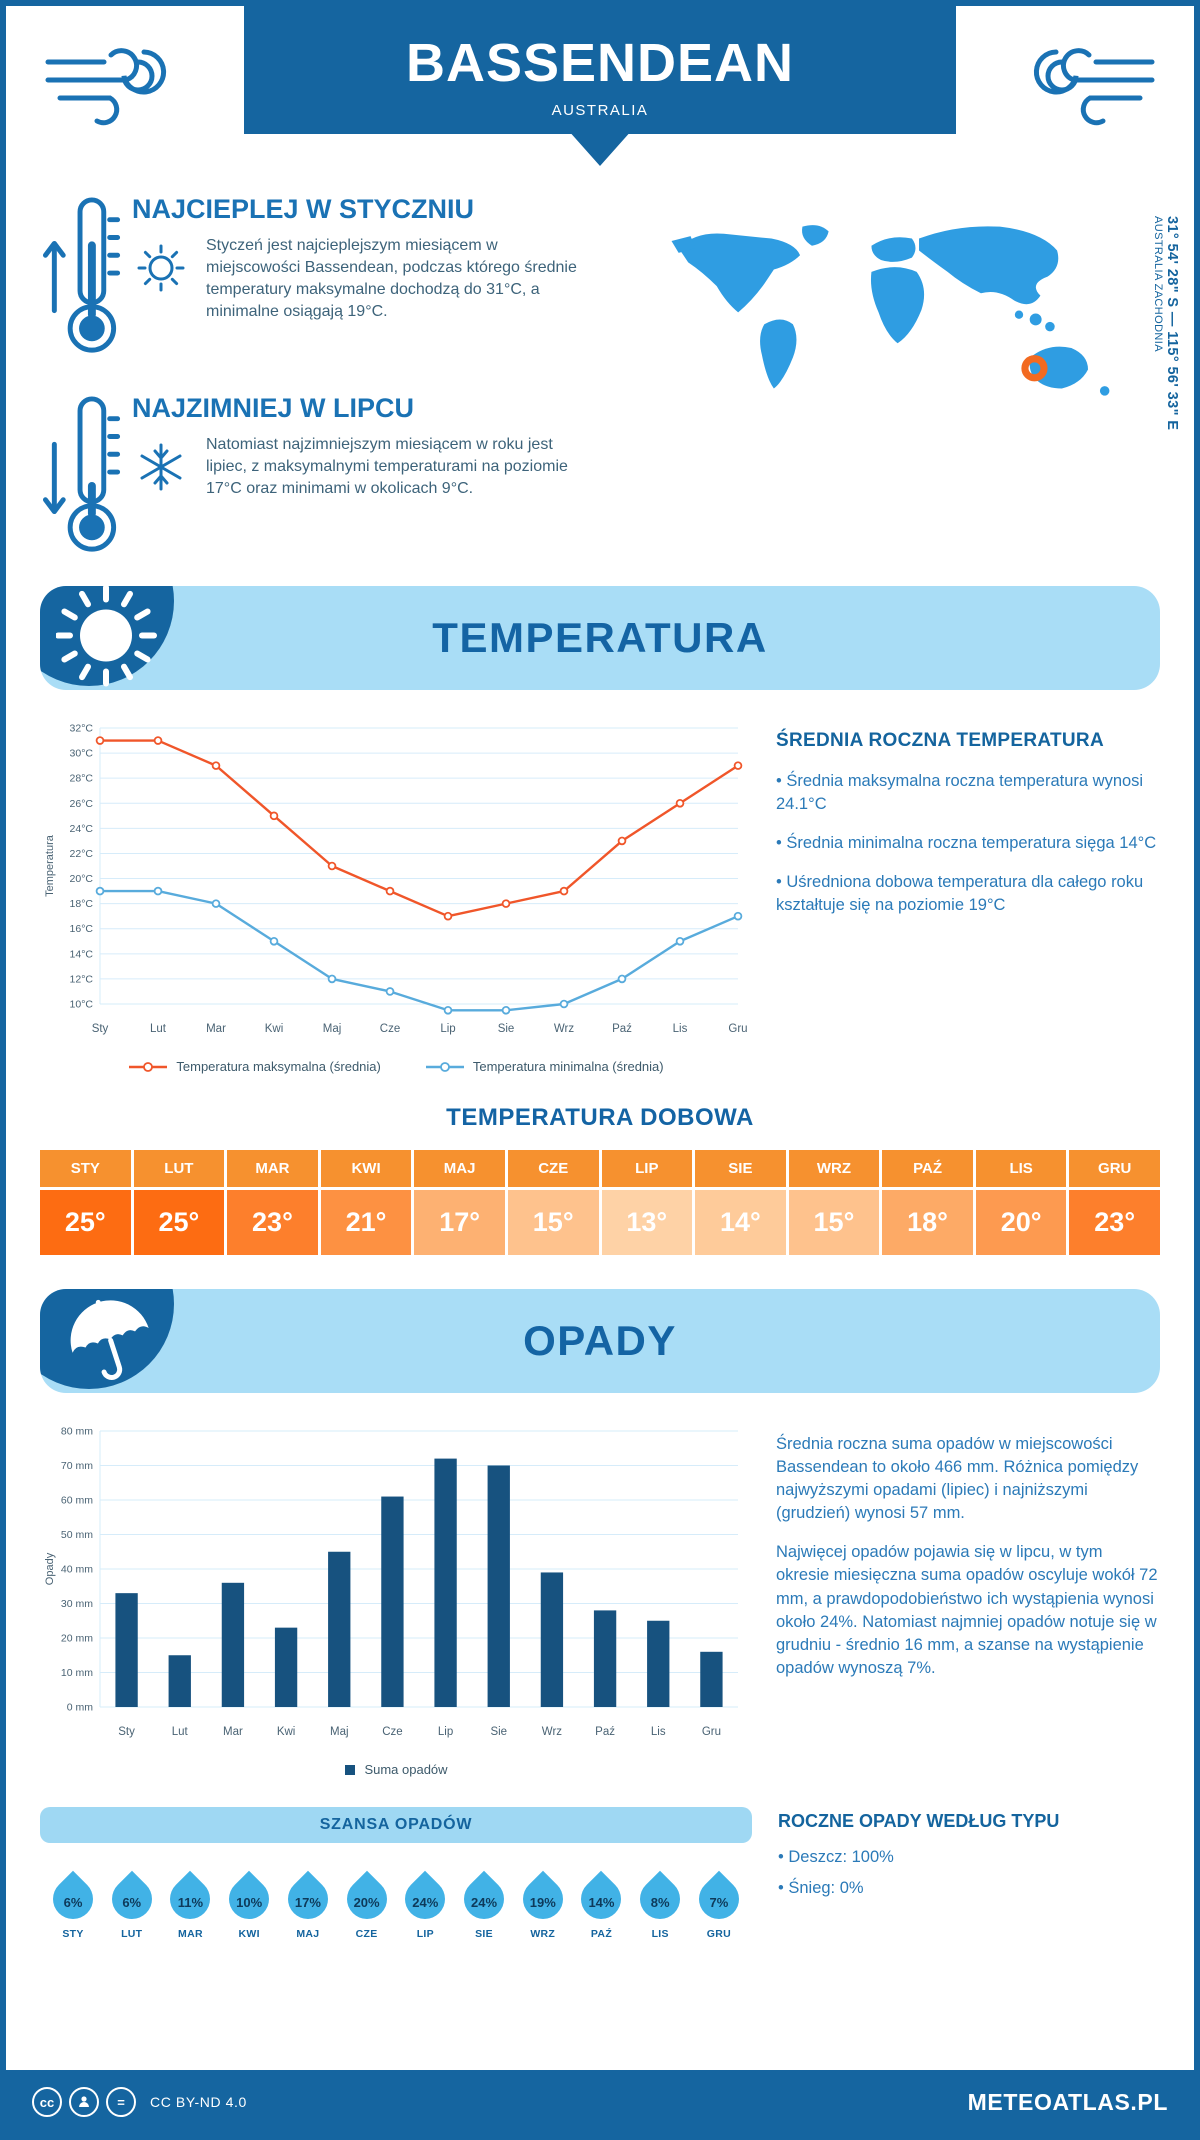  Describe the element at coordinates (100, 1029) in the screenshot. I see `svg-text: Sty` at that location.